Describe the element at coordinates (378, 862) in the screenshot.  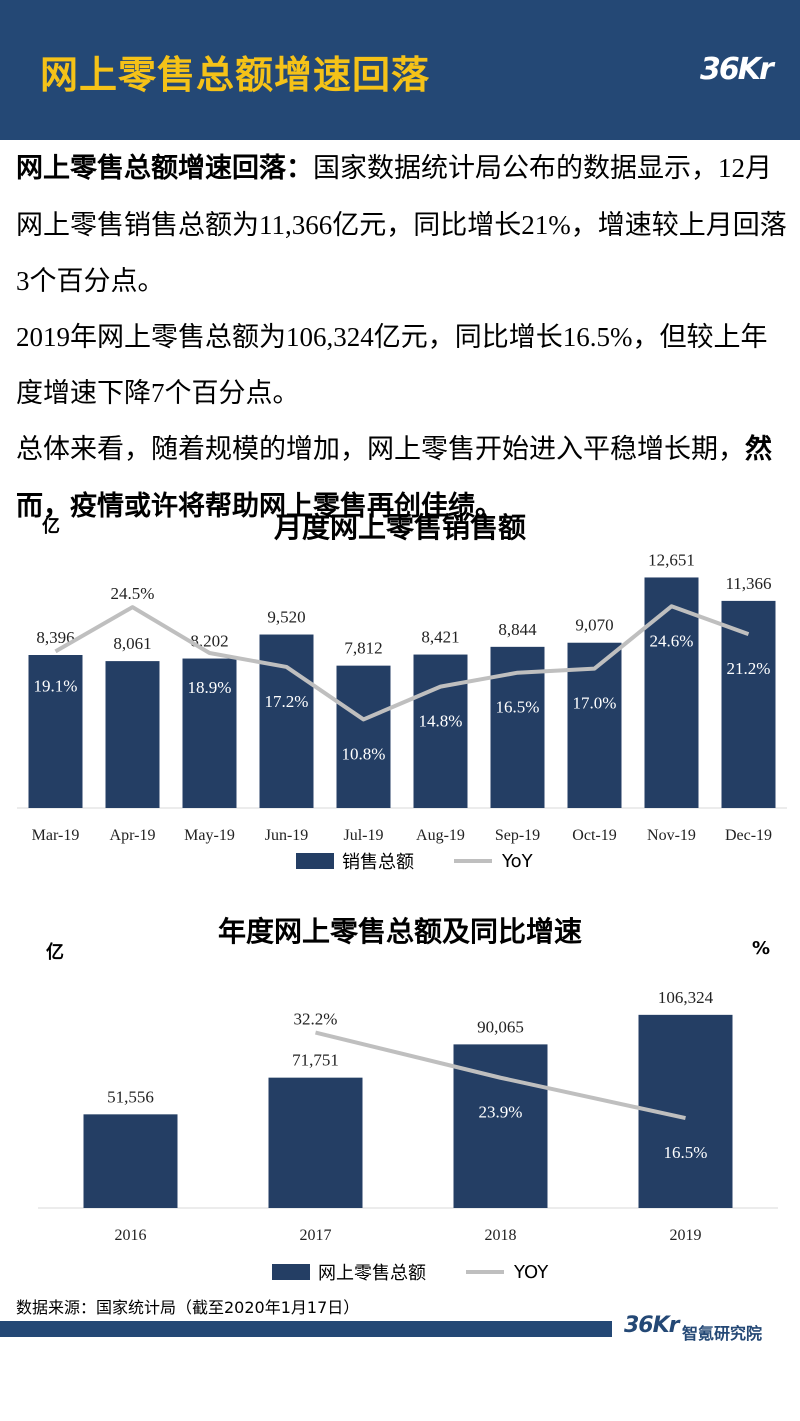
I see `legend-bar-label: 销售总额` at that location.